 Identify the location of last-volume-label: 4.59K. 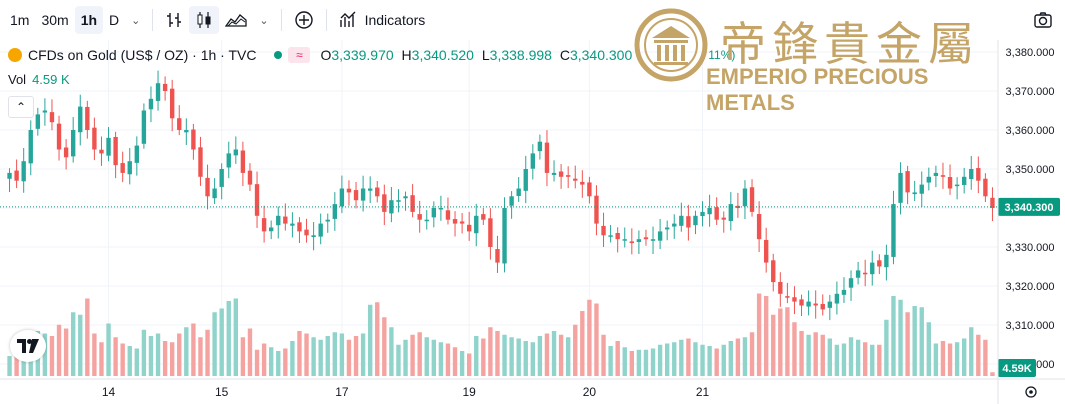
(1016, 369).